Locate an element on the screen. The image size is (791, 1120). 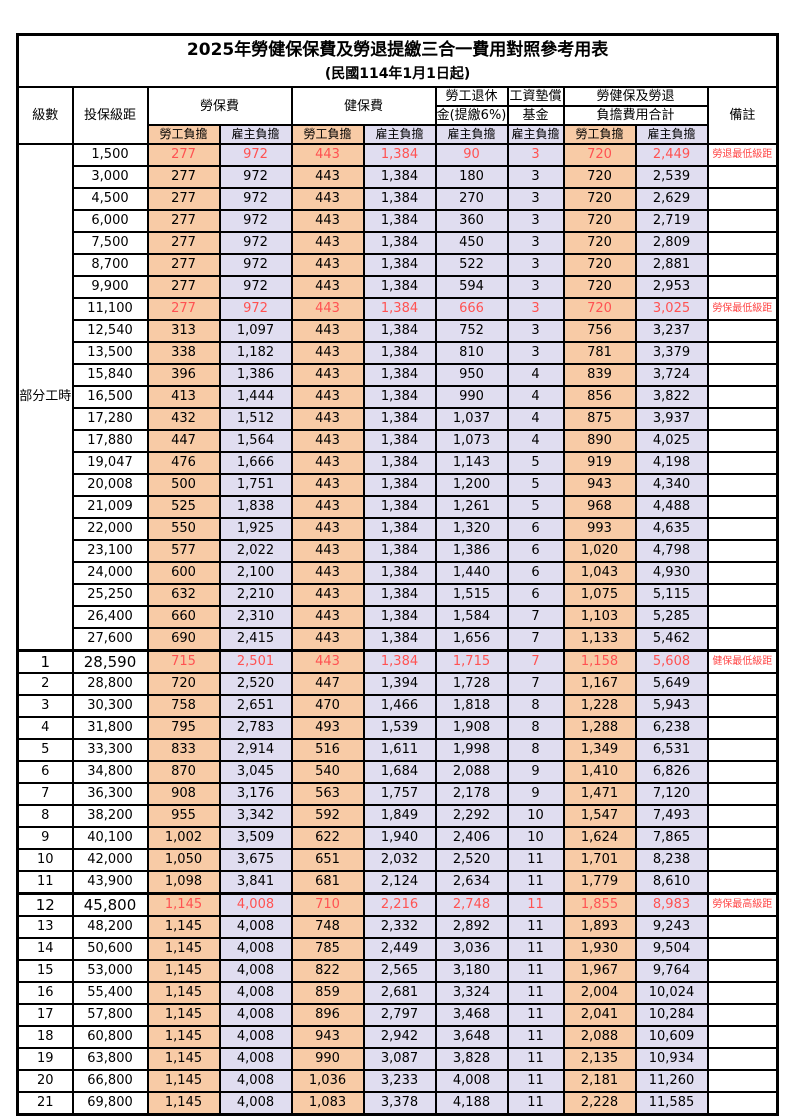
bracket-cell: 24,000 is located at coordinates (110, 573).